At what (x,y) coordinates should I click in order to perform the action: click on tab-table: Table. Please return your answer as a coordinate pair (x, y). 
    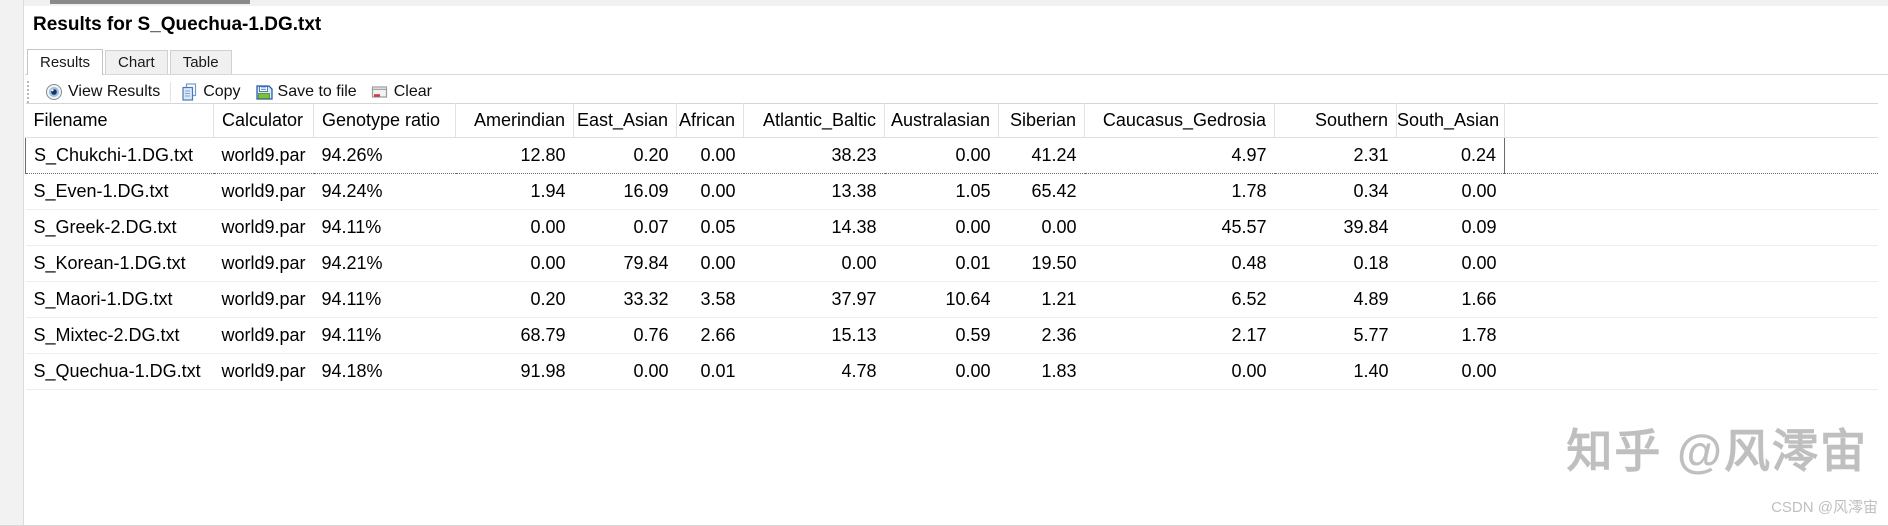
    Looking at the image, I should click on (200, 62).